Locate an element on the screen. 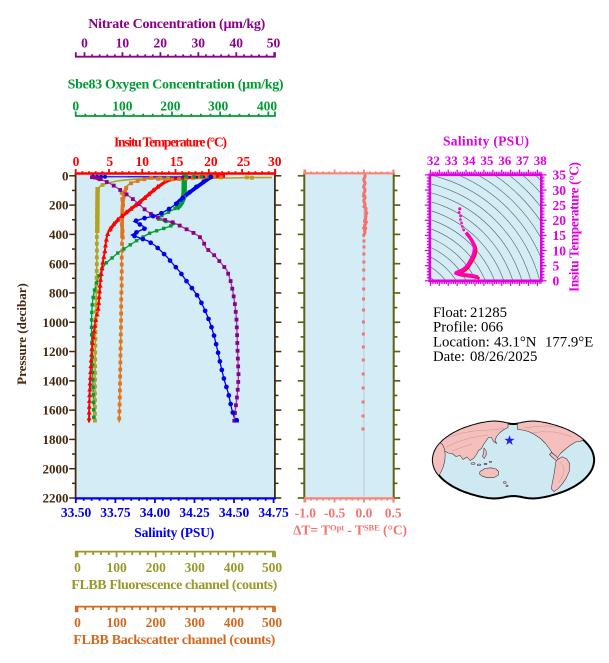  svg-text: 1800 is located at coordinates (56, 439).